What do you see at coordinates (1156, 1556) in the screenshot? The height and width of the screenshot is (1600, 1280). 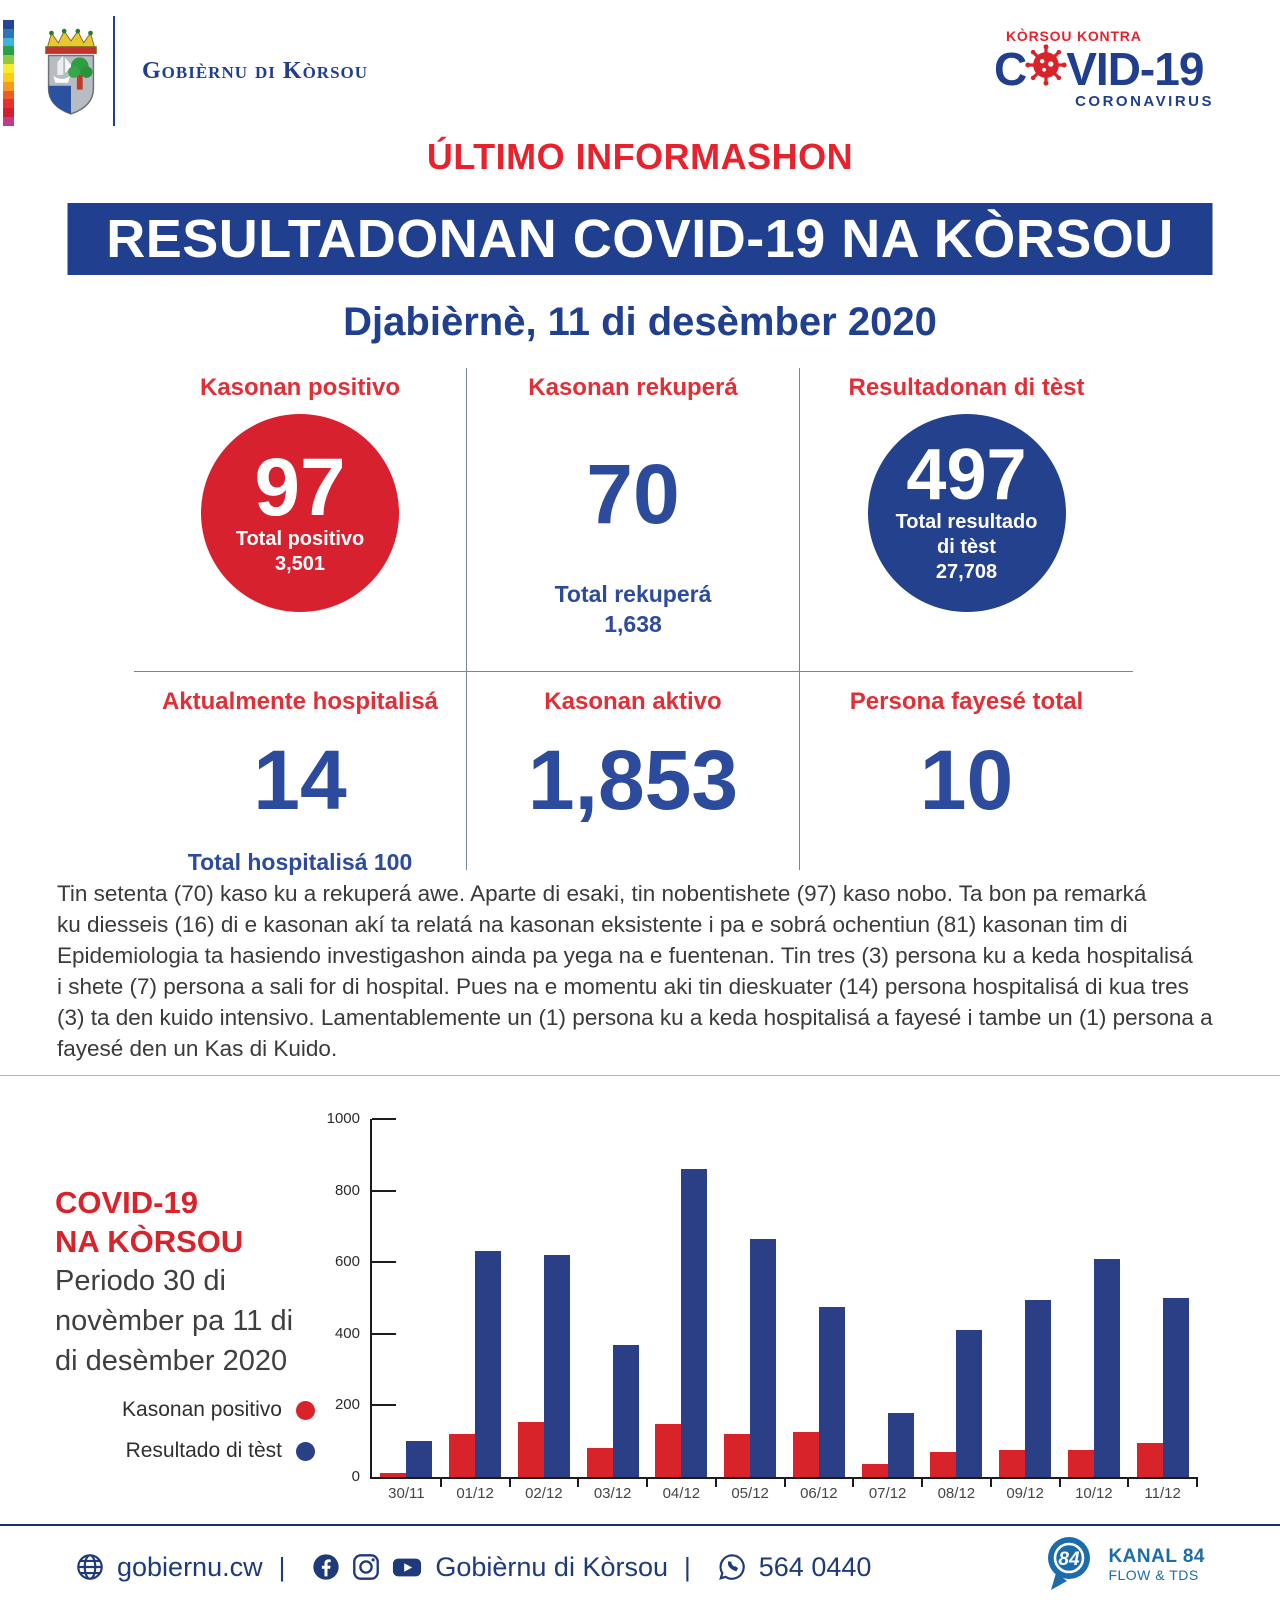 I see `kanal-name: KANAL 84` at bounding box center [1156, 1556].